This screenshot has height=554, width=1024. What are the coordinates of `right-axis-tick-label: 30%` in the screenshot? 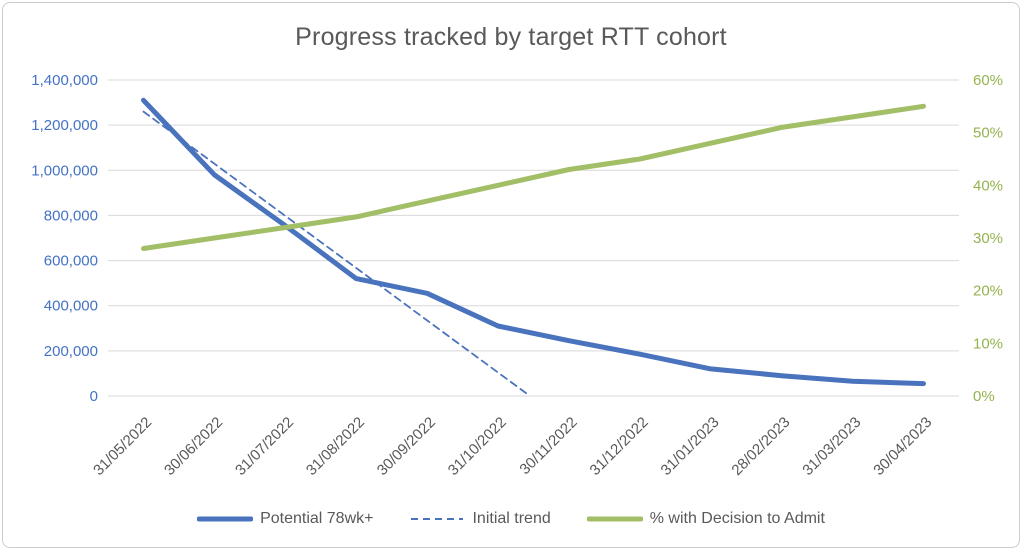 It's located at (988, 238).